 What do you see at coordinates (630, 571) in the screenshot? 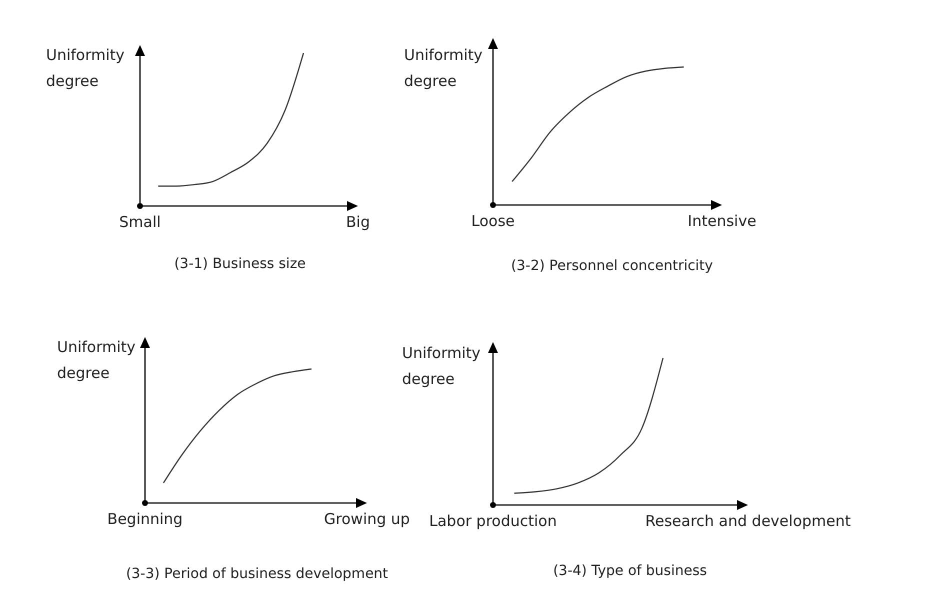
I see `text: (3-4) Type of business` at bounding box center [630, 571].